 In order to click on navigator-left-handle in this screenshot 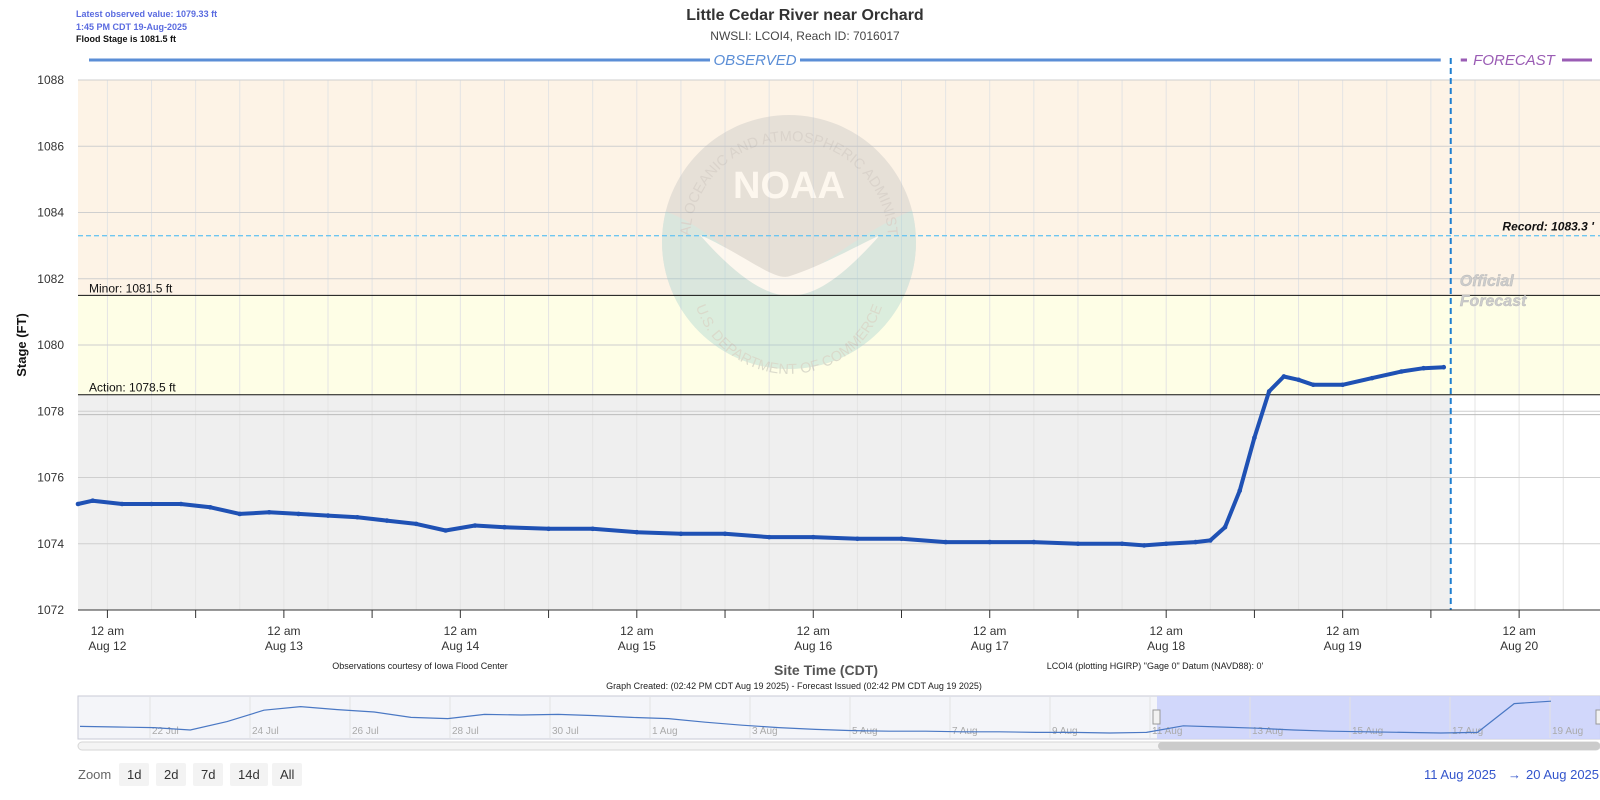, I will do `click(1156, 717)`.